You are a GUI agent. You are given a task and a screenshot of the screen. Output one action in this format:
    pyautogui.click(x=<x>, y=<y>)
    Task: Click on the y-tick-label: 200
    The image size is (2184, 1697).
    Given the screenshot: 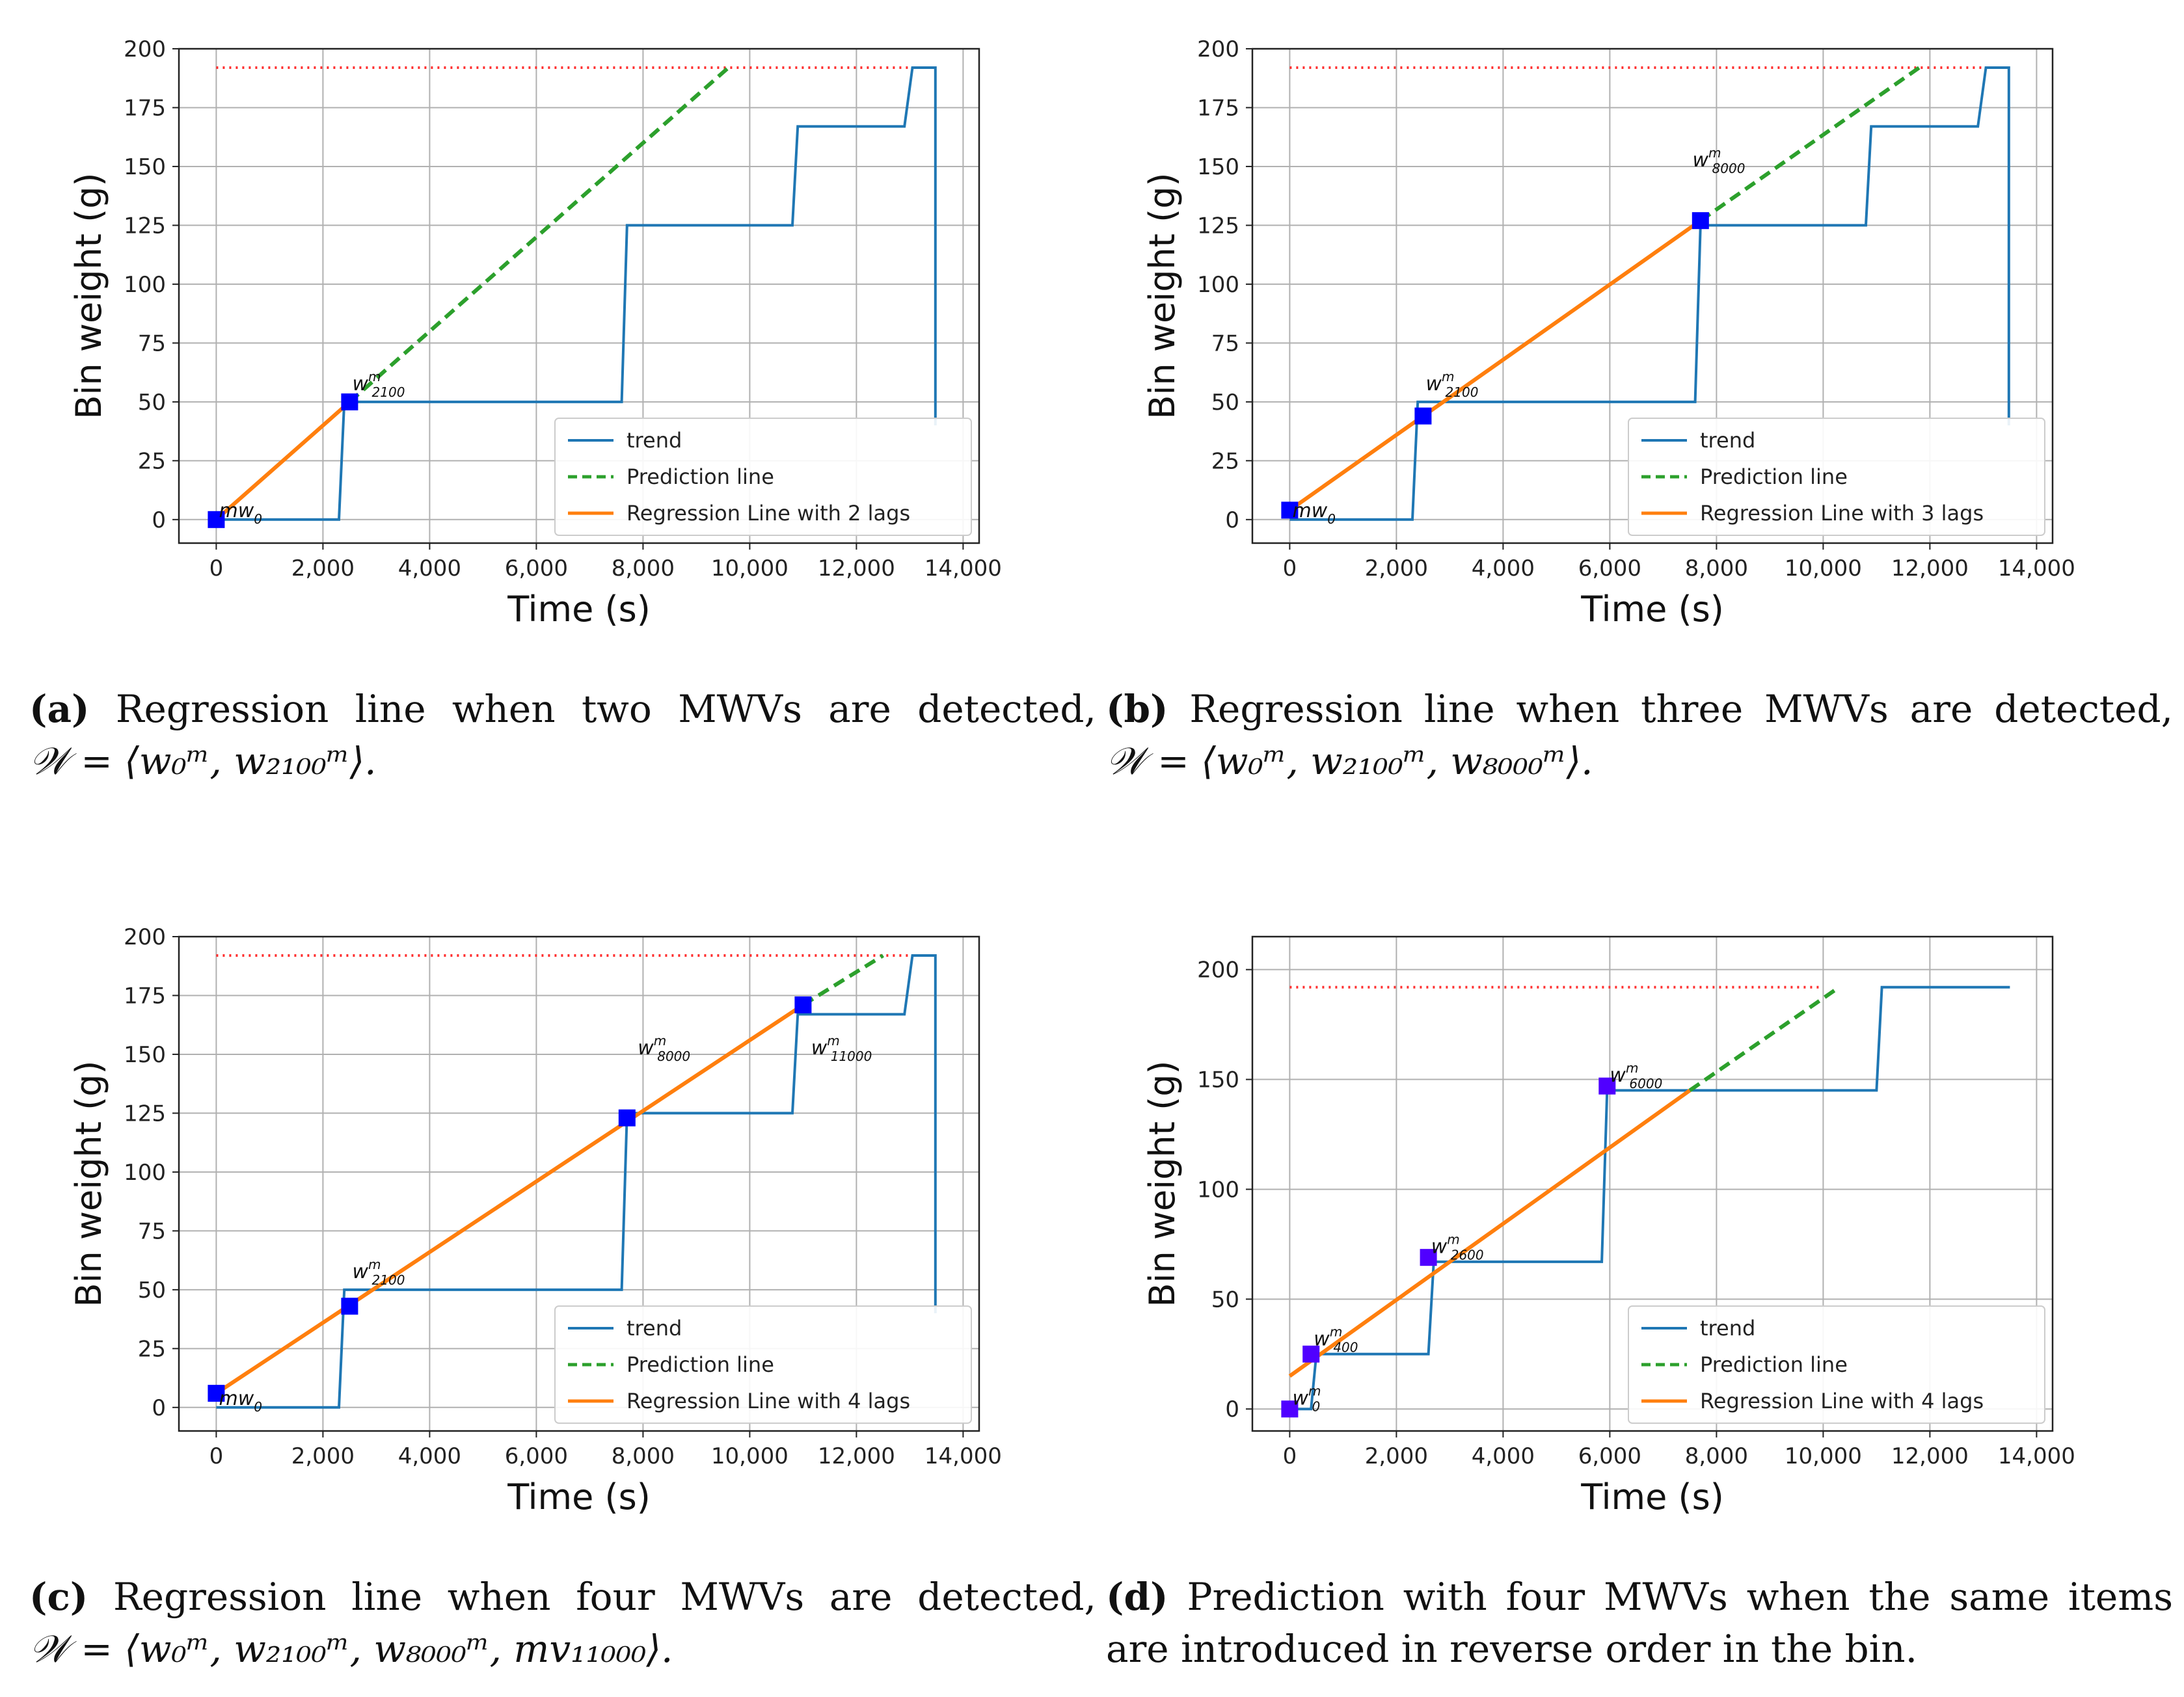 What is the action you would take?
    pyautogui.click(x=145, y=49)
    